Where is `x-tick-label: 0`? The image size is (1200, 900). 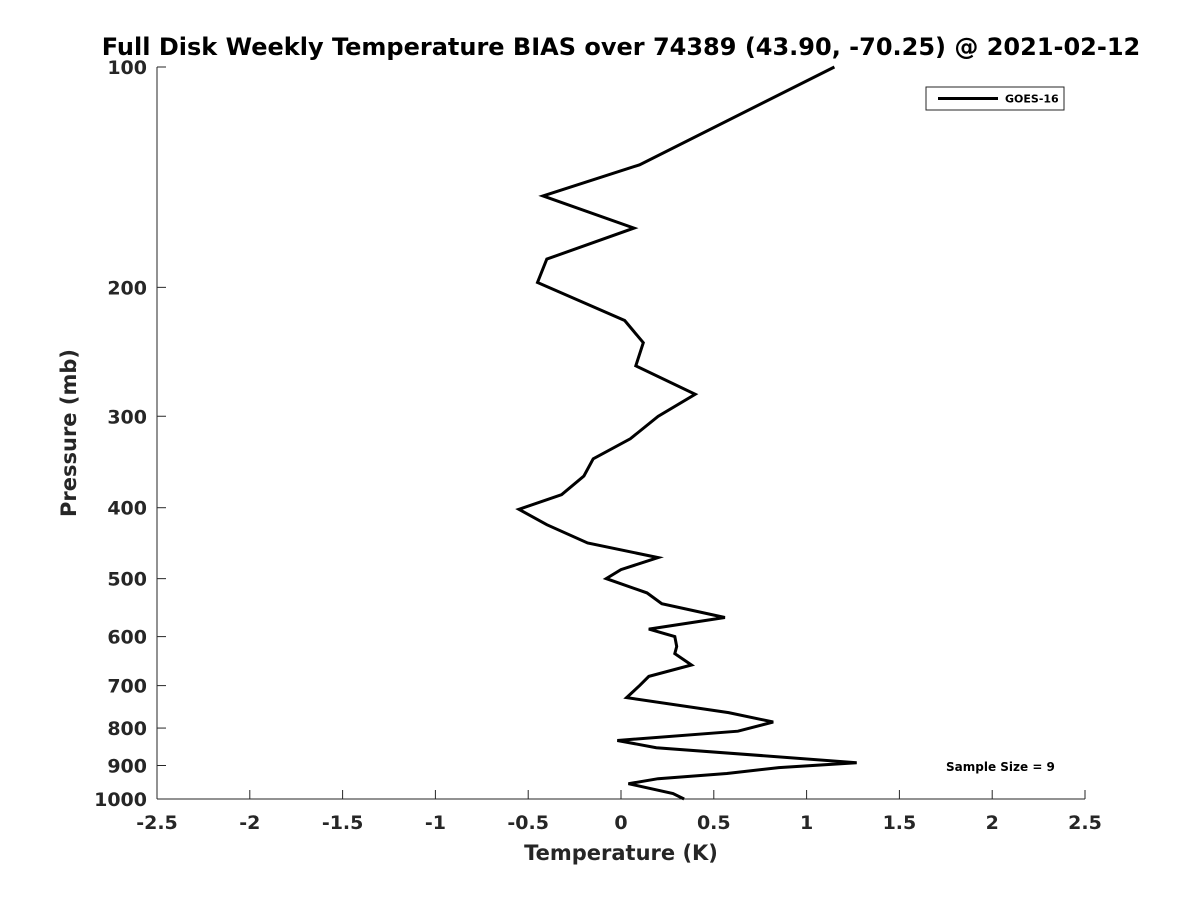 x-tick-label: 0 is located at coordinates (620, 823).